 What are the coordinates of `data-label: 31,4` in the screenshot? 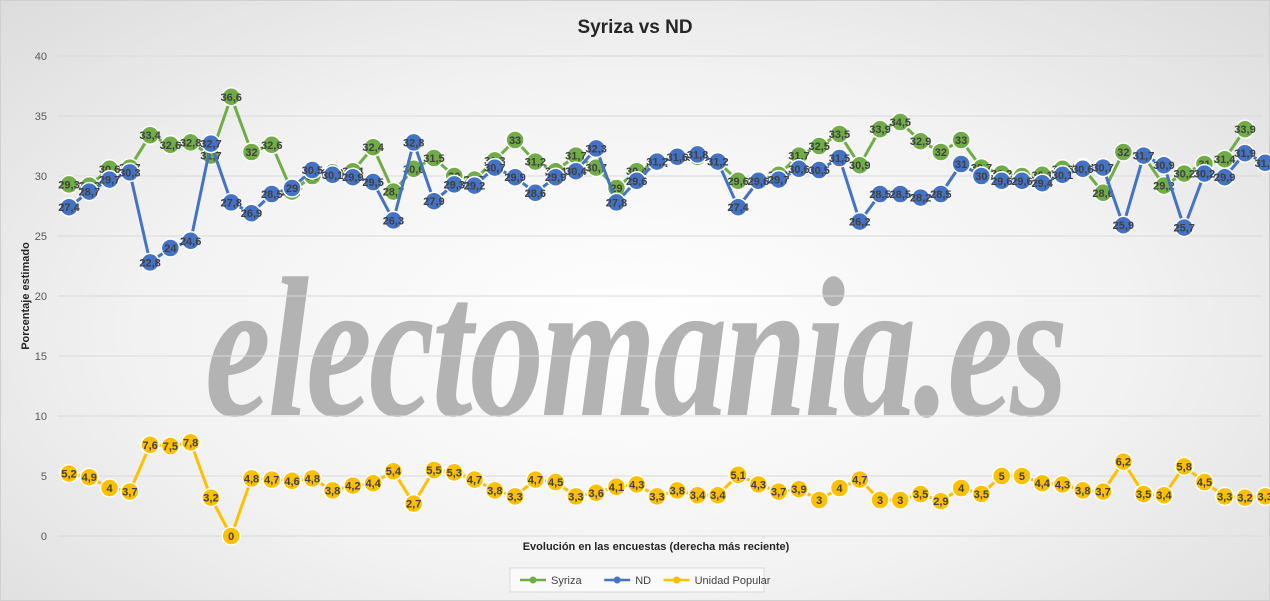 It's located at (1225, 160).